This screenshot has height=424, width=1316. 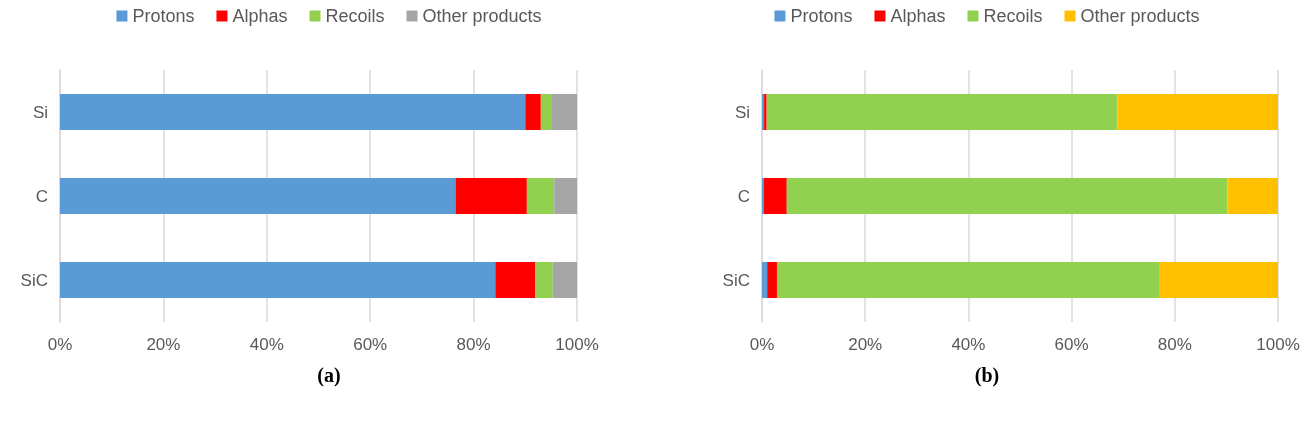 I want to click on text: (a), so click(x=329, y=375).